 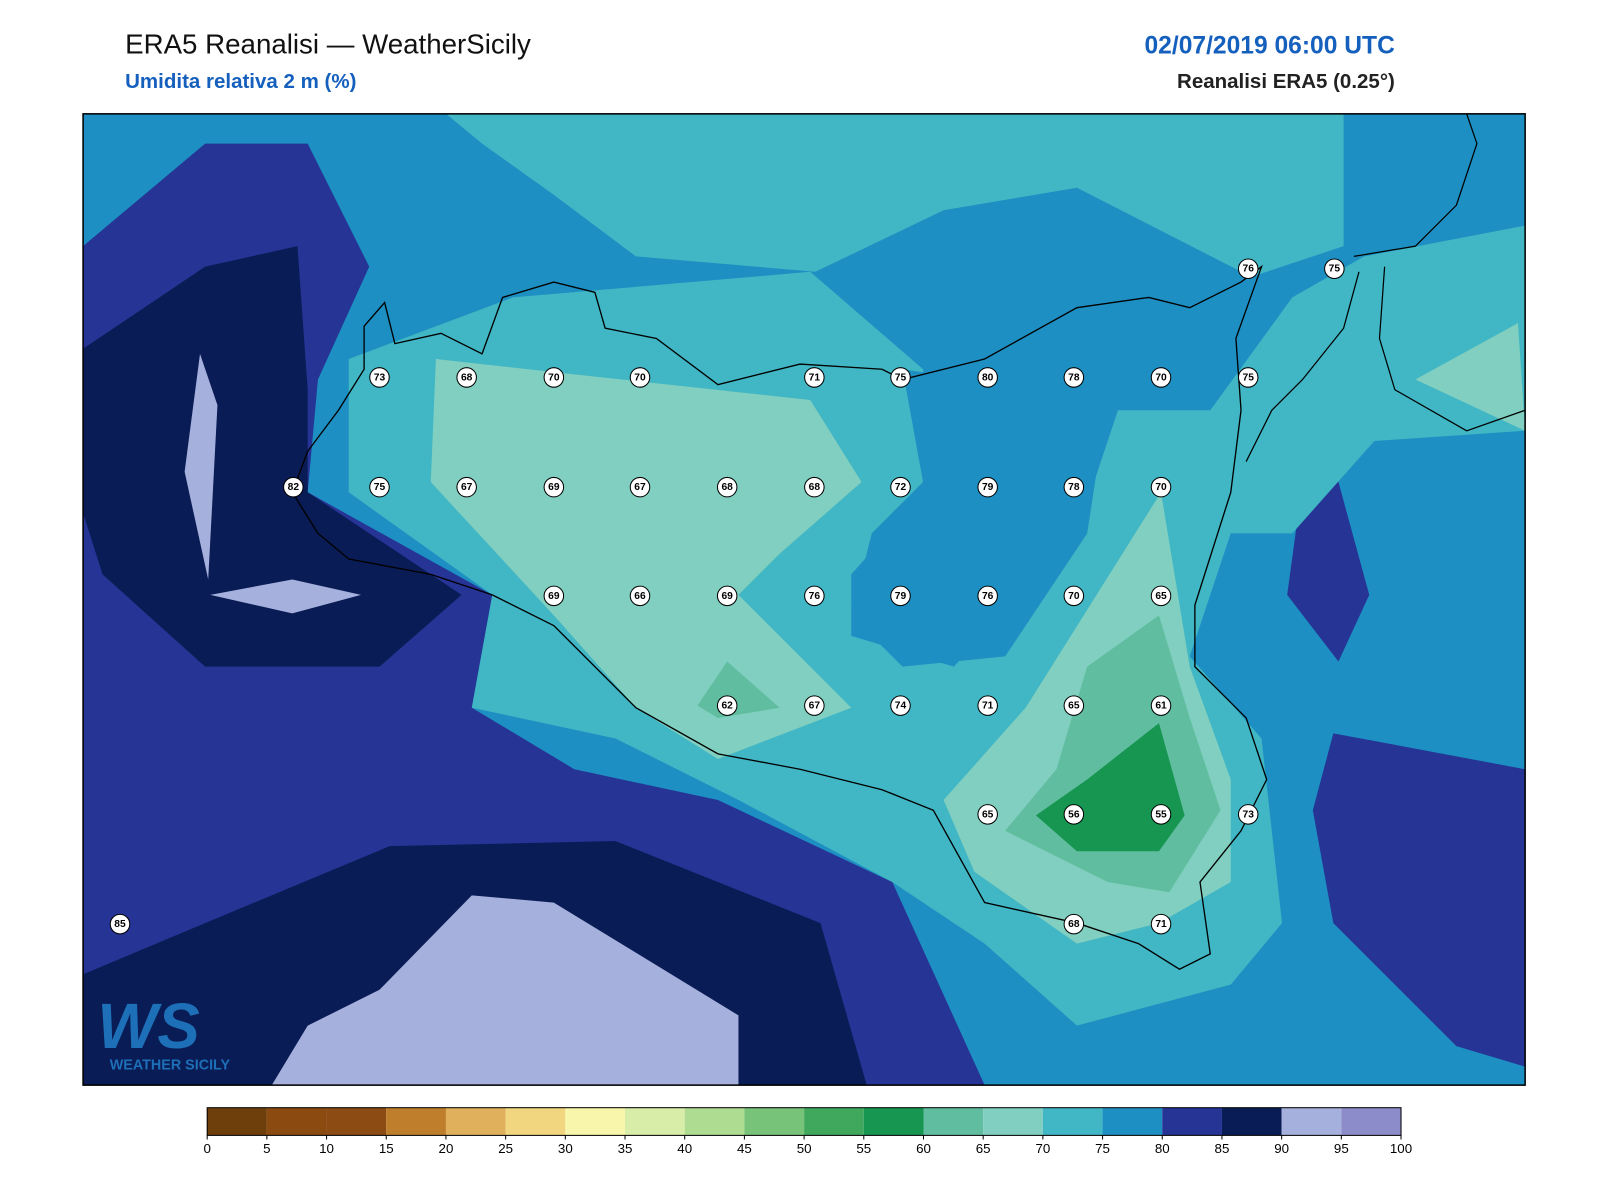 I want to click on station: 65, so click(x=987, y=814).